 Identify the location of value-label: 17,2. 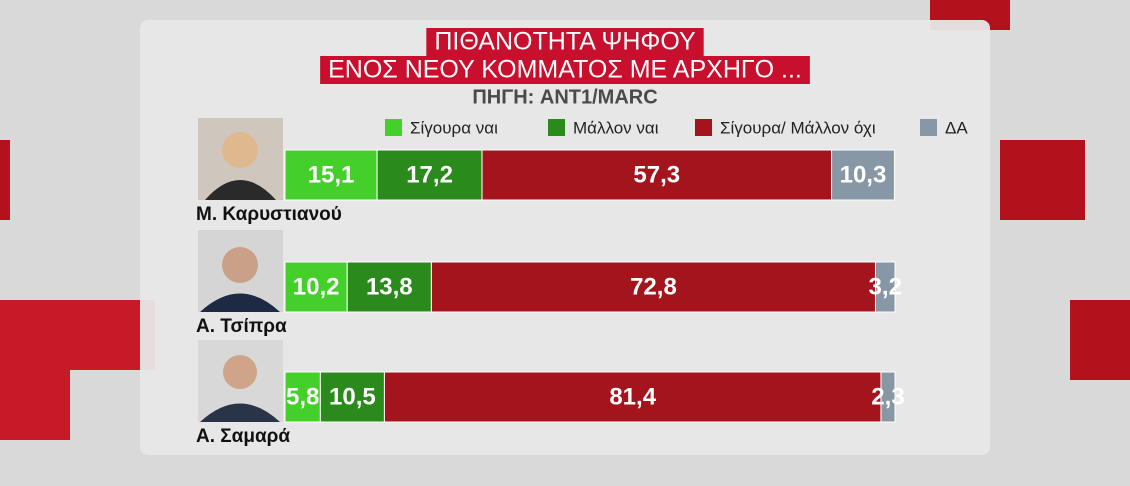
(429, 174).